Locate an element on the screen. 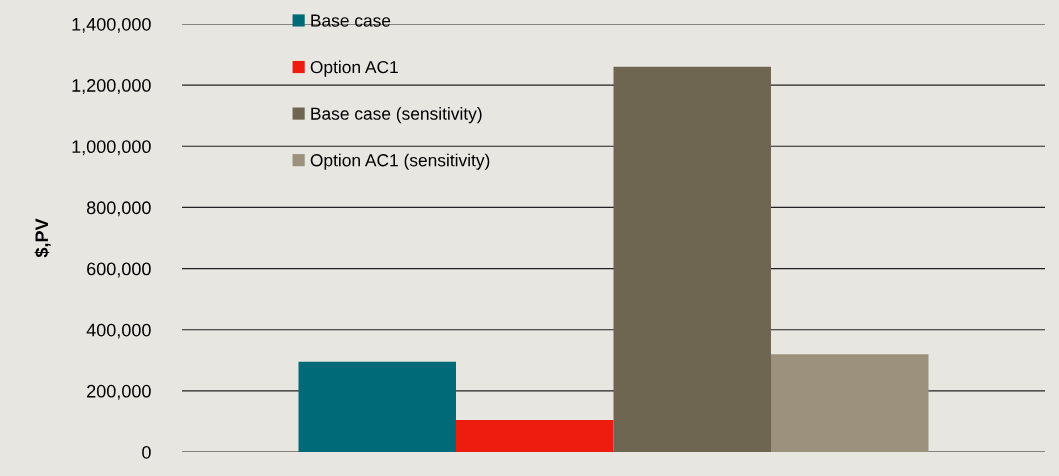 This screenshot has width=1059, height=476. legend-label: Option AC1 (sensitivity) is located at coordinates (400, 161).